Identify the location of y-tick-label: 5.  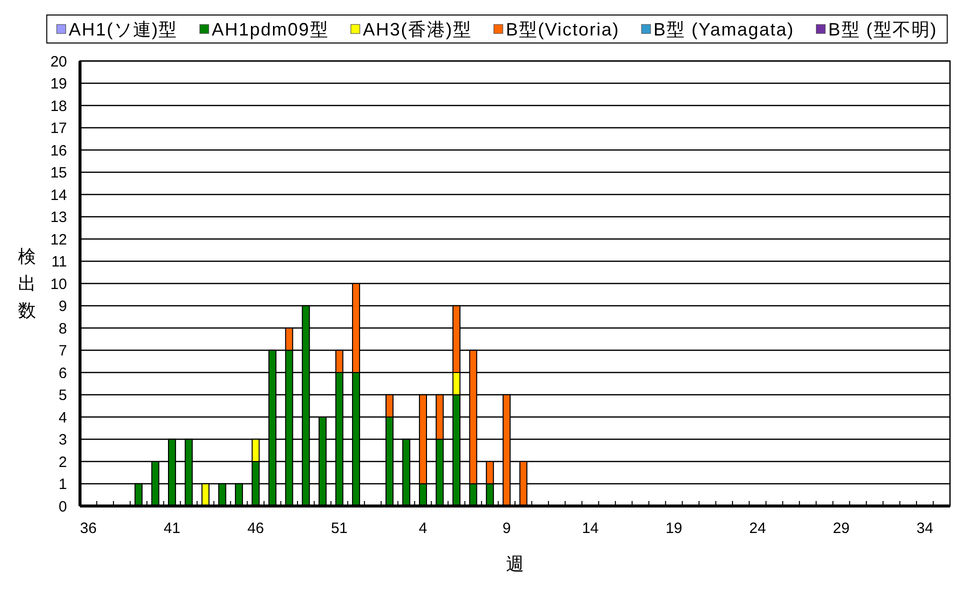
(62, 395).